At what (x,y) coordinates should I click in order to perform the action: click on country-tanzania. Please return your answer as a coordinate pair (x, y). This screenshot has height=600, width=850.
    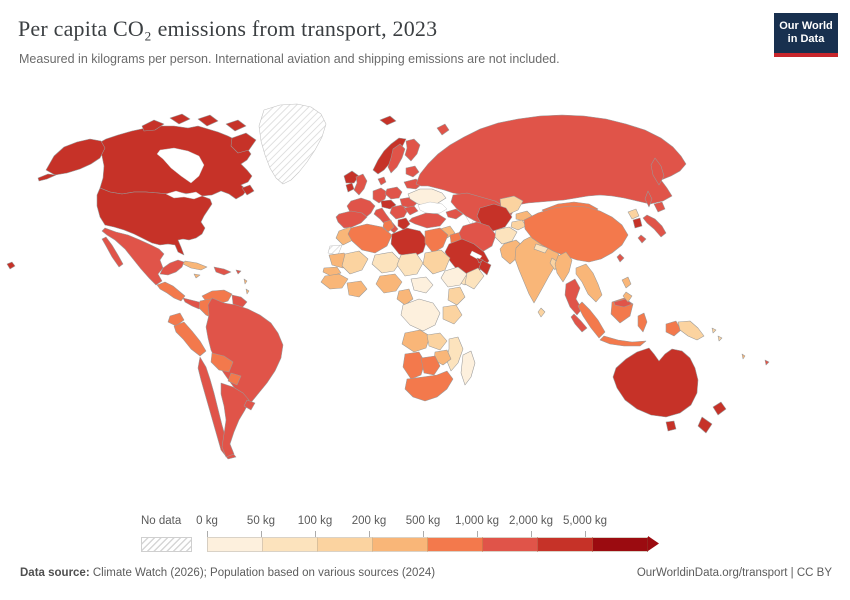
    Looking at the image, I should click on (452, 314).